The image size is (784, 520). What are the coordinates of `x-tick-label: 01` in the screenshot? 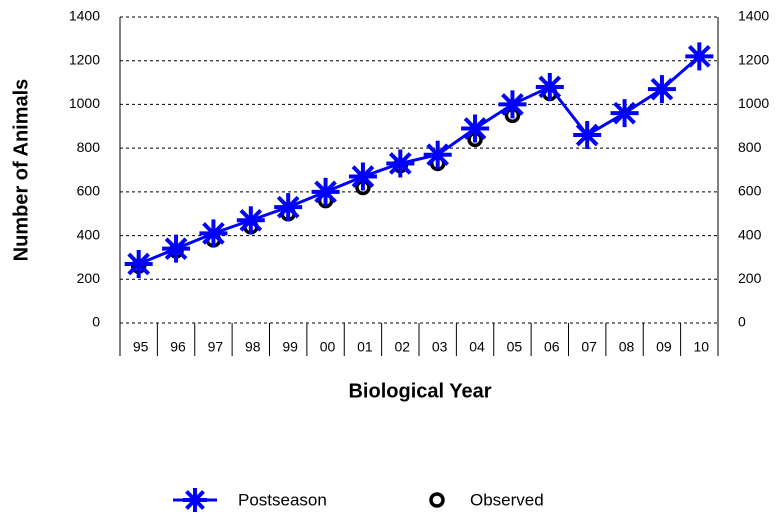 It's located at (365, 347).